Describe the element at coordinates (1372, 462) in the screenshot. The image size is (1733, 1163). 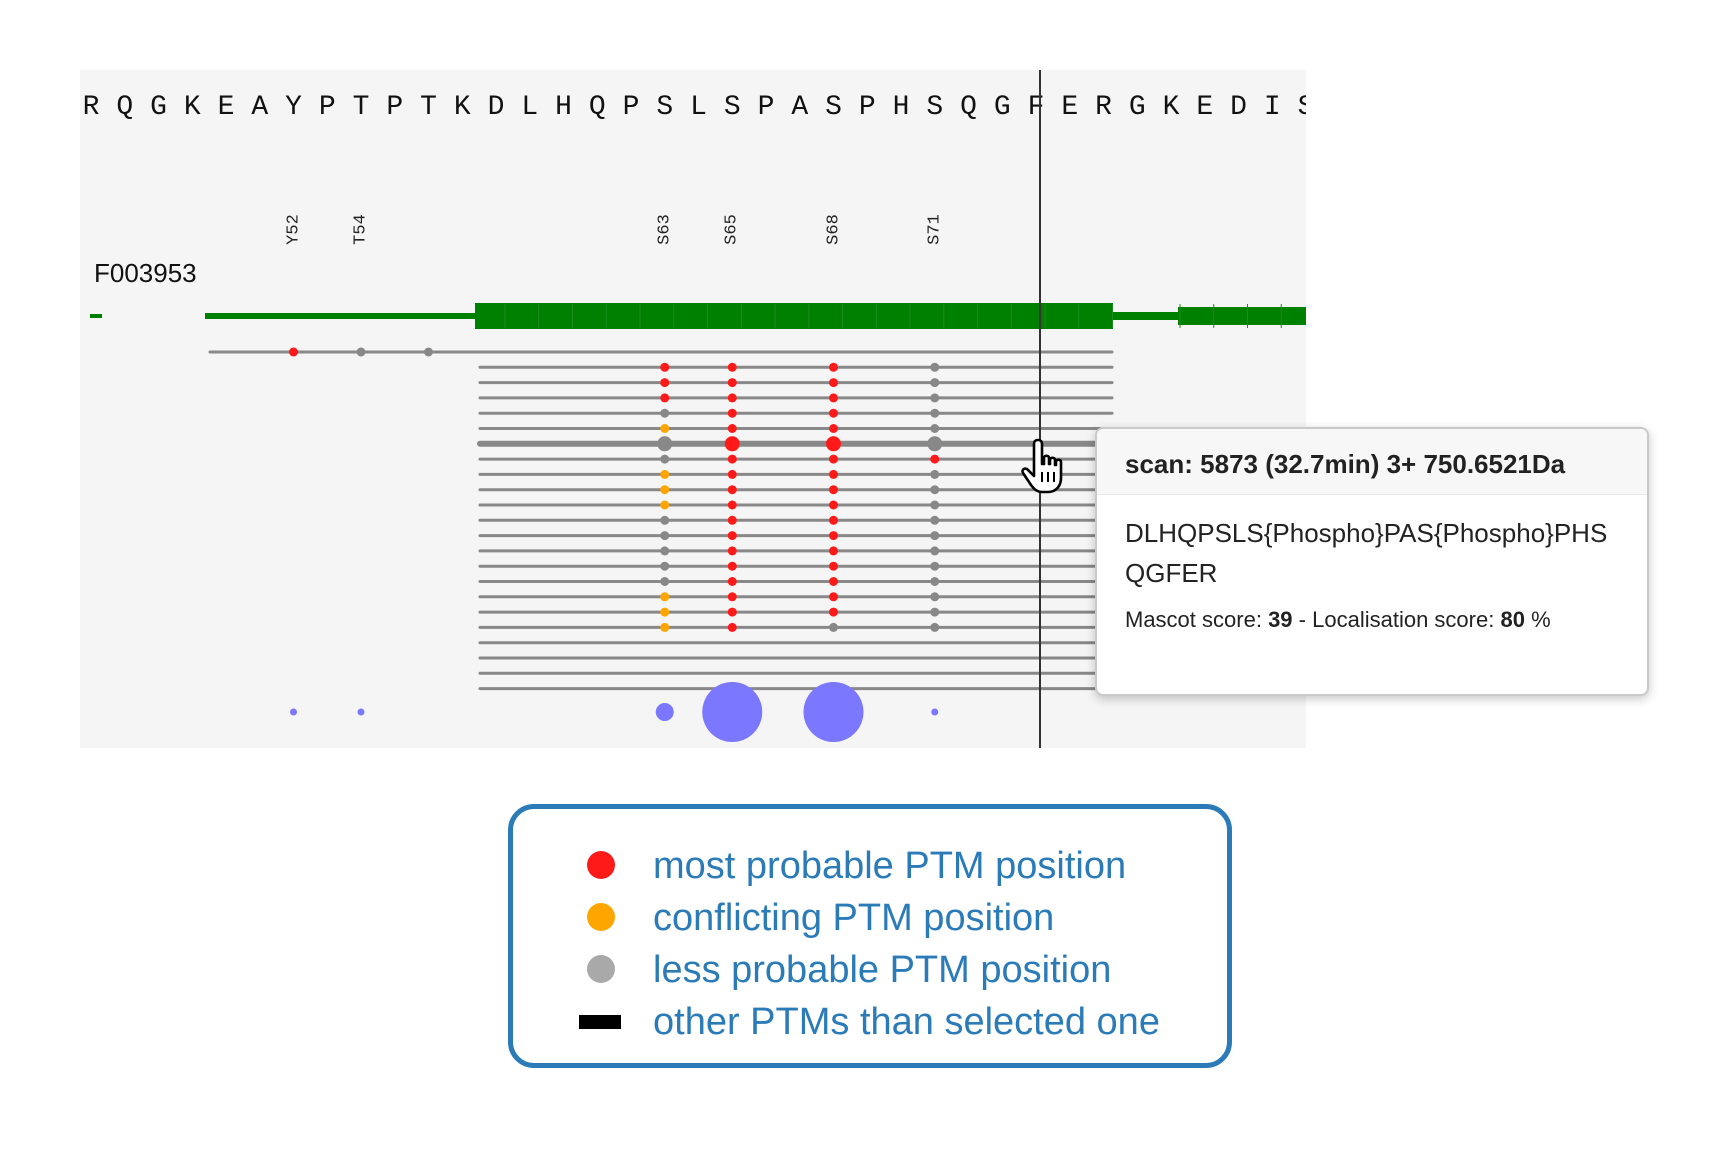
I see `tooltip-title: scan: 5873 (32.7min) 3+ 750.6521Da` at that location.